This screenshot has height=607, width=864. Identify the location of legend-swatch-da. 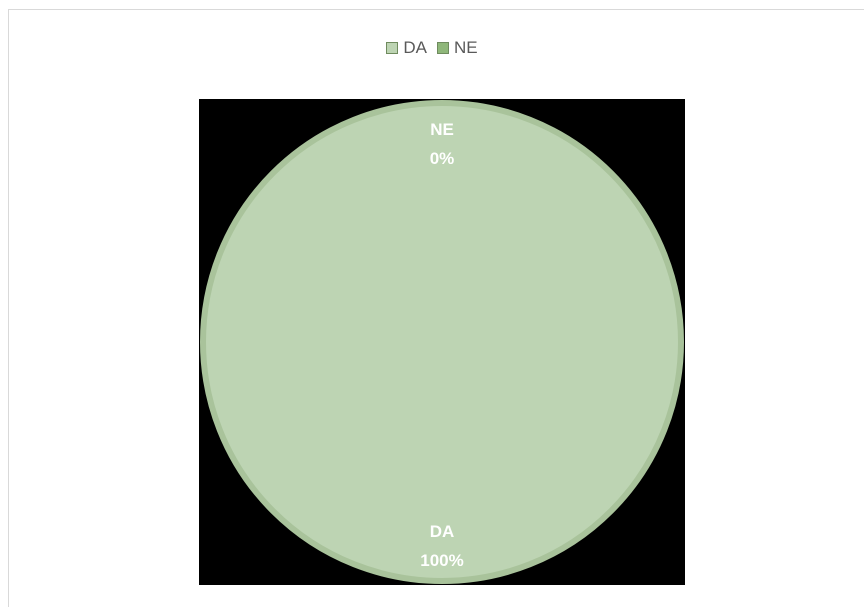
(392, 48).